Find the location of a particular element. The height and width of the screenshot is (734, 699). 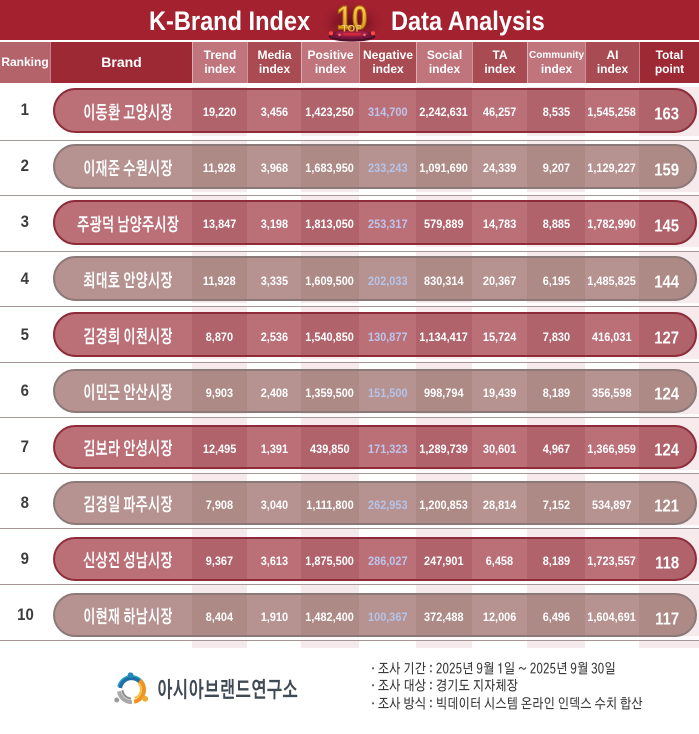

svg-text: 10 is located at coordinates (352, 18).